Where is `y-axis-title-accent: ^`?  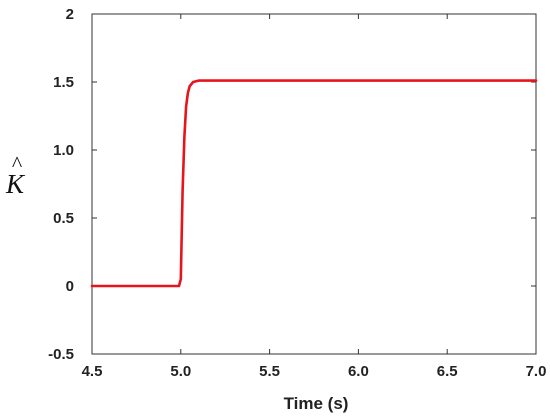
y-axis-title-accent: ^ is located at coordinates (17, 163).